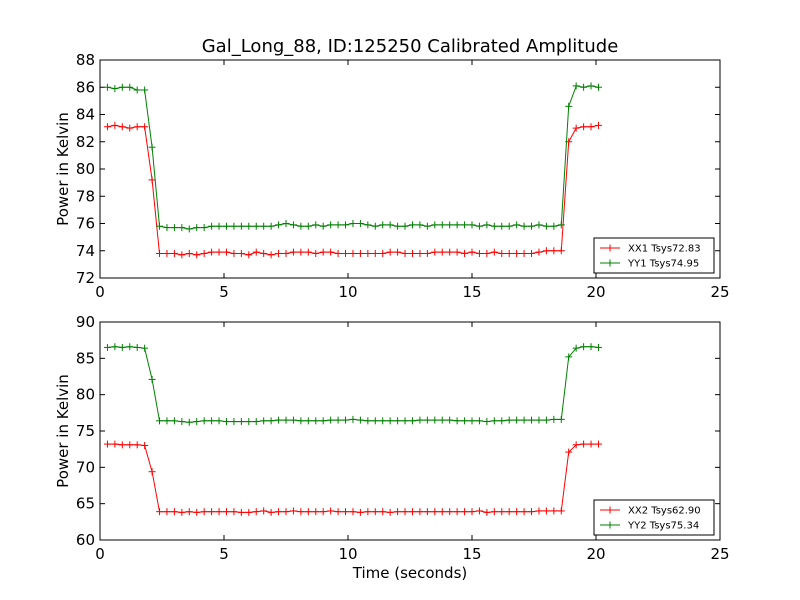 The image size is (800, 600). I want to click on plot-2-y-tick-label: 80, so click(85, 395).